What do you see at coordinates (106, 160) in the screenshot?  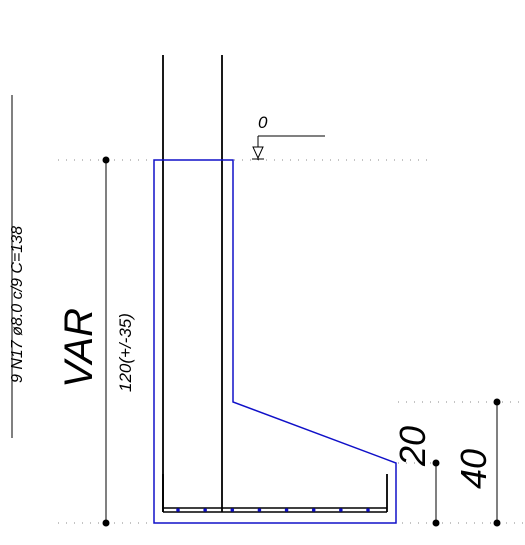 I see `height-dimension-top-dot` at bounding box center [106, 160].